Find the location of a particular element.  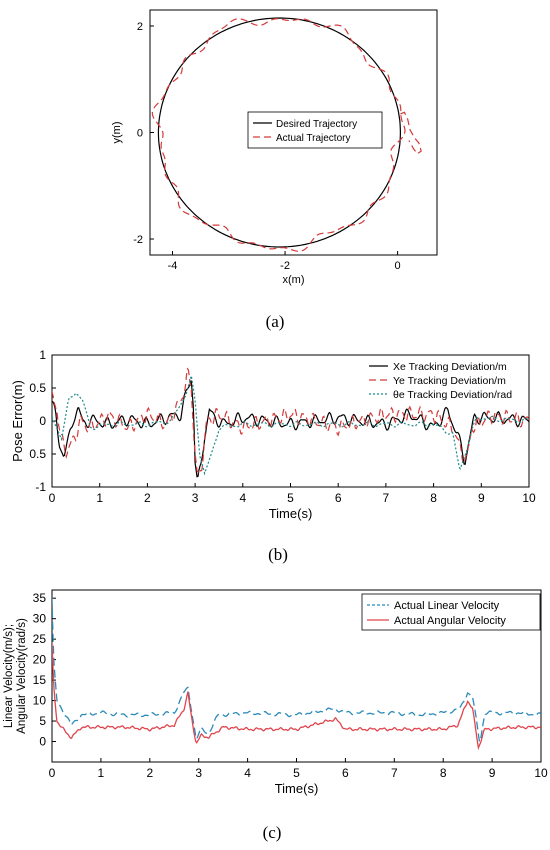

y-tick-label: 20 is located at coordinates (40, 660).